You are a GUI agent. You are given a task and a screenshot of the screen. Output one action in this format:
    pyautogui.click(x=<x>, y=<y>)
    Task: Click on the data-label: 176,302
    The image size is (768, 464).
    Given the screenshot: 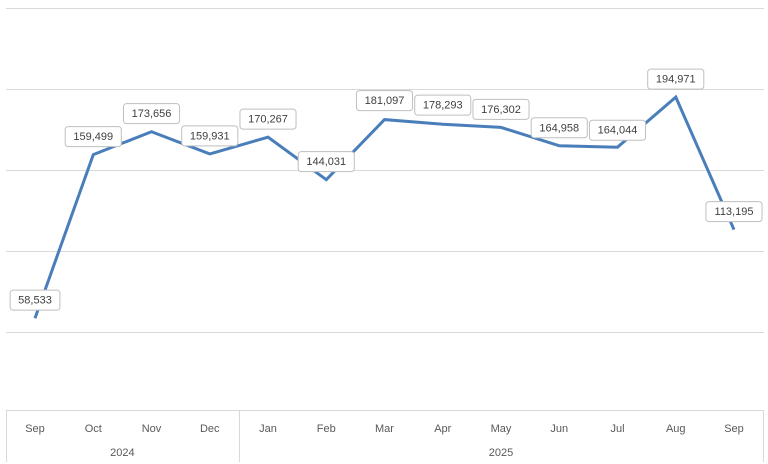 What is the action you would take?
    pyautogui.click(x=501, y=109)
    